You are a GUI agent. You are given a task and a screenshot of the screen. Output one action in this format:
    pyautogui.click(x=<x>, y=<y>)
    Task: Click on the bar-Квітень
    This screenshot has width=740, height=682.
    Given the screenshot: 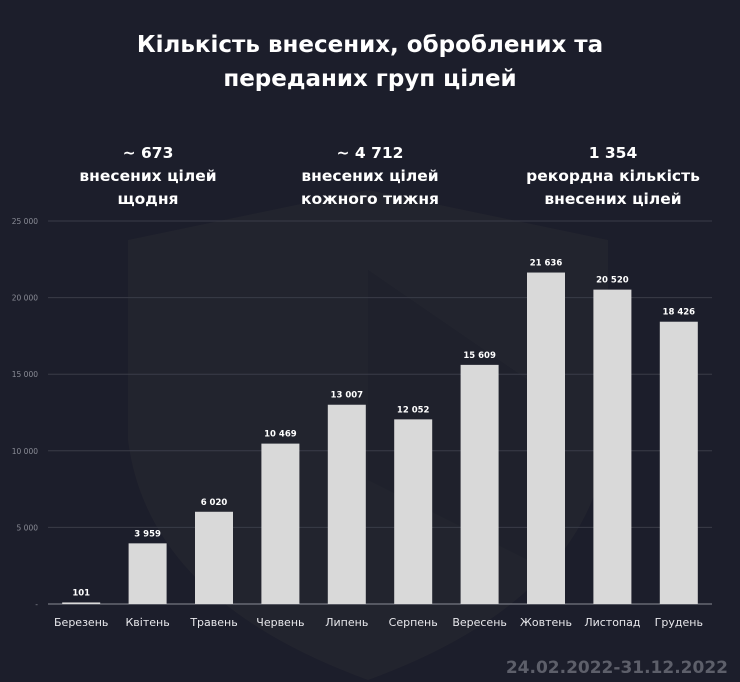 What is the action you would take?
    pyautogui.click(x=147, y=573)
    